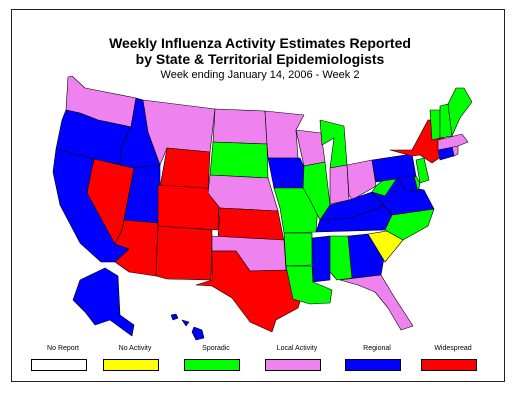 The height and width of the screenshot is (401, 520). What do you see at coordinates (288, 173) in the screenshot?
I see `state-ia` at bounding box center [288, 173].